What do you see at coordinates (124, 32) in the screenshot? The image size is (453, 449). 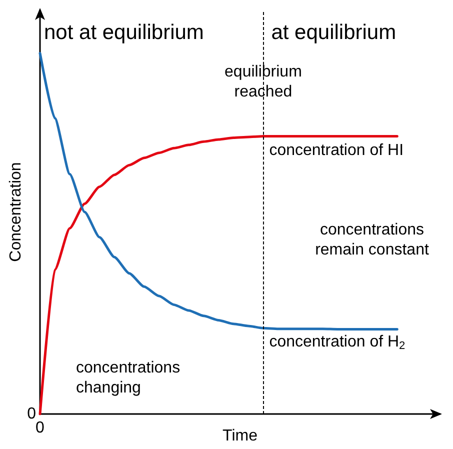 I see `text: not at equilibrium` at bounding box center [124, 32].